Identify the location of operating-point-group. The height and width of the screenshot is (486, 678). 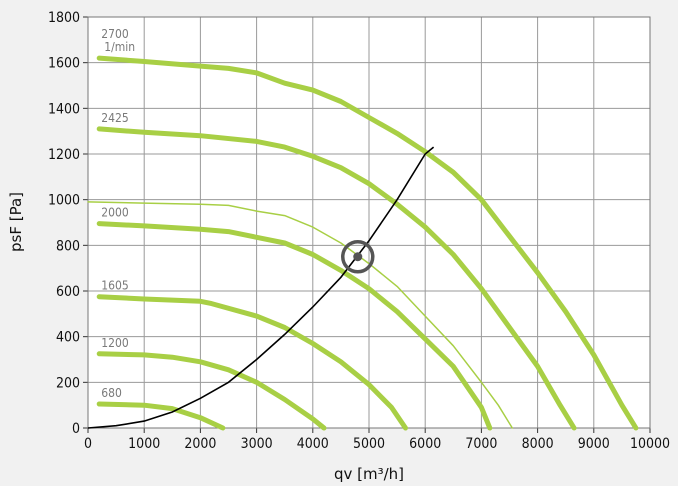
(358, 257).